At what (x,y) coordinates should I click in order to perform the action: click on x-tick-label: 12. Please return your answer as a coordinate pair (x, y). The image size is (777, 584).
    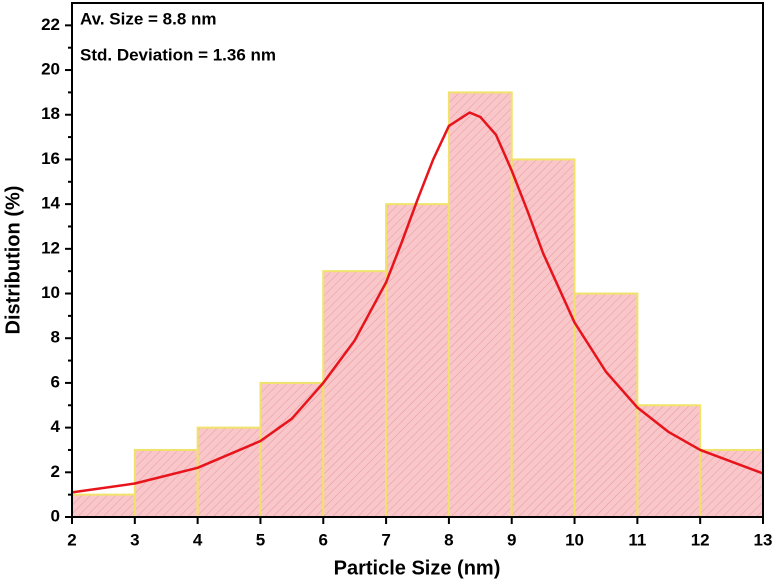
    Looking at the image, I should click on (700, 539).